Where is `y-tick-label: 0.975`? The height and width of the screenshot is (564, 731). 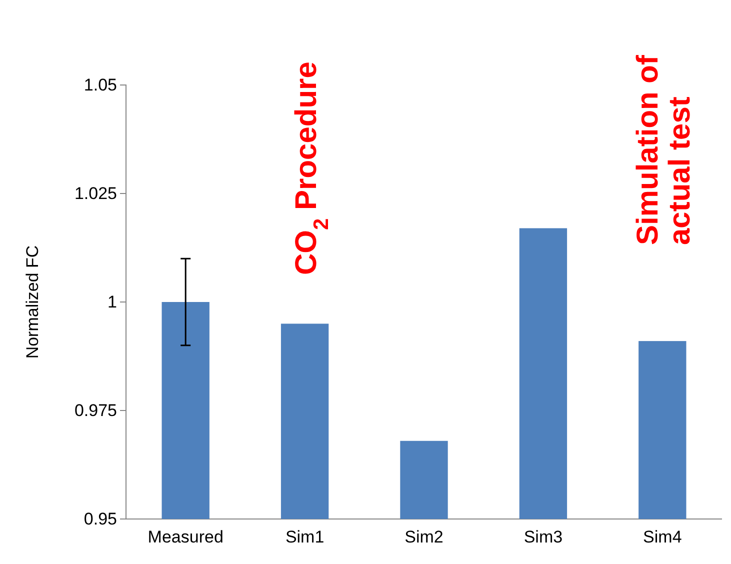
y-tick-label: 0.975 is located at coordinates (95, 410).